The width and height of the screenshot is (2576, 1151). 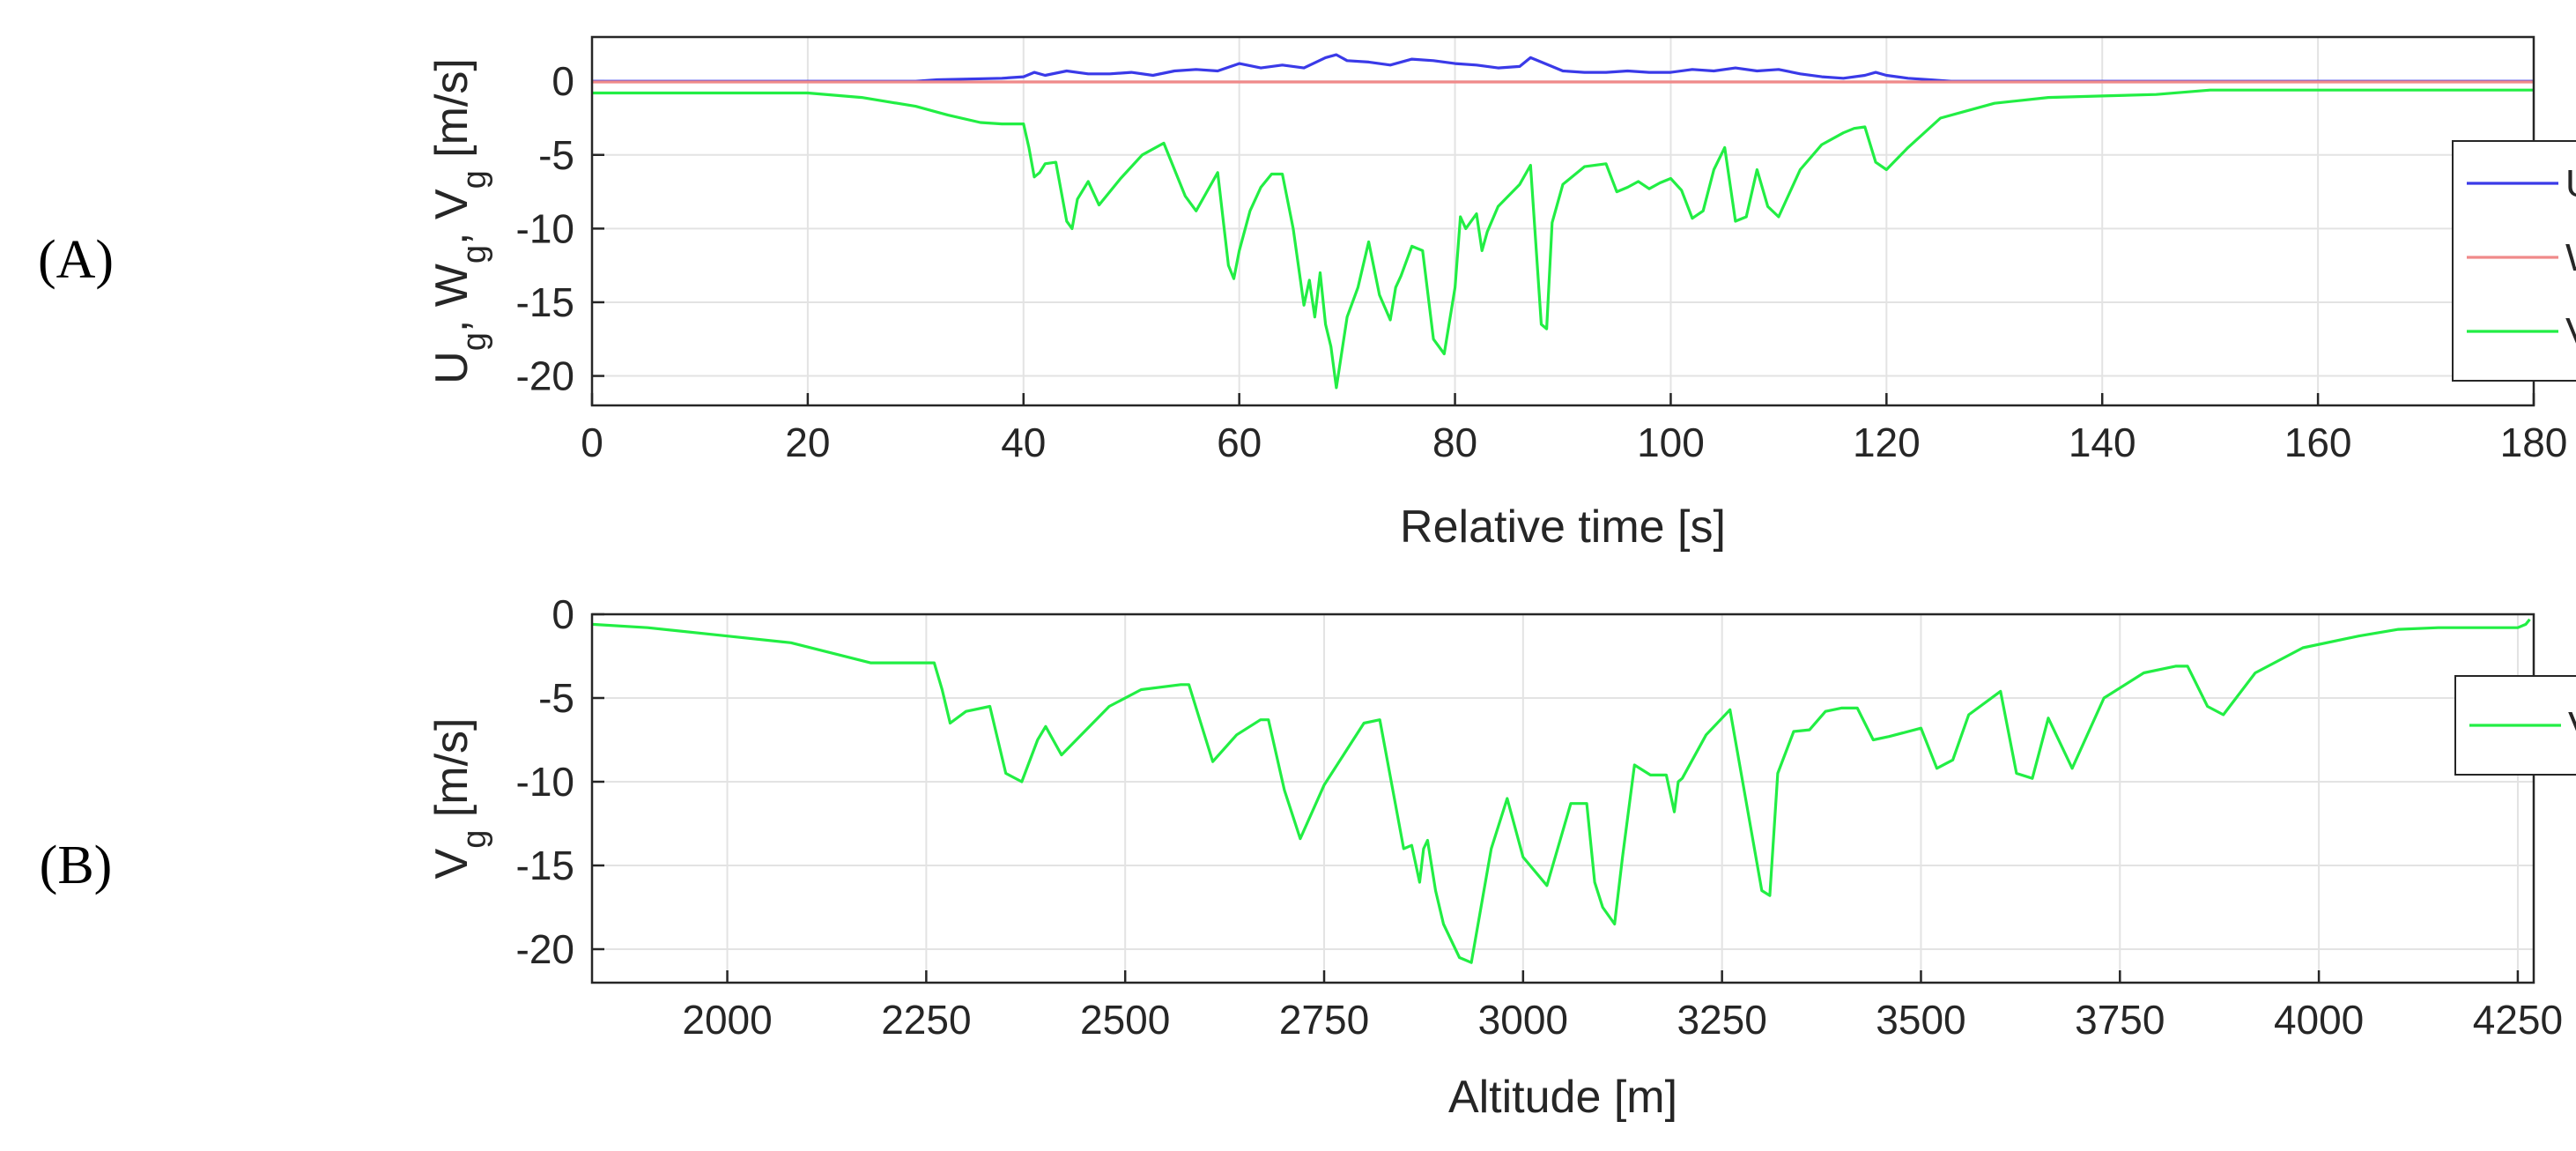 I want to click on panel-a-y-tick-label: -5, so click(x=556, y=155).